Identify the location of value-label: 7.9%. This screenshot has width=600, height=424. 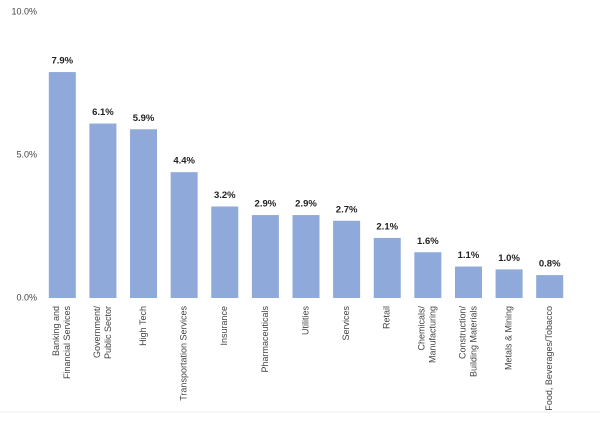
(62, 61).